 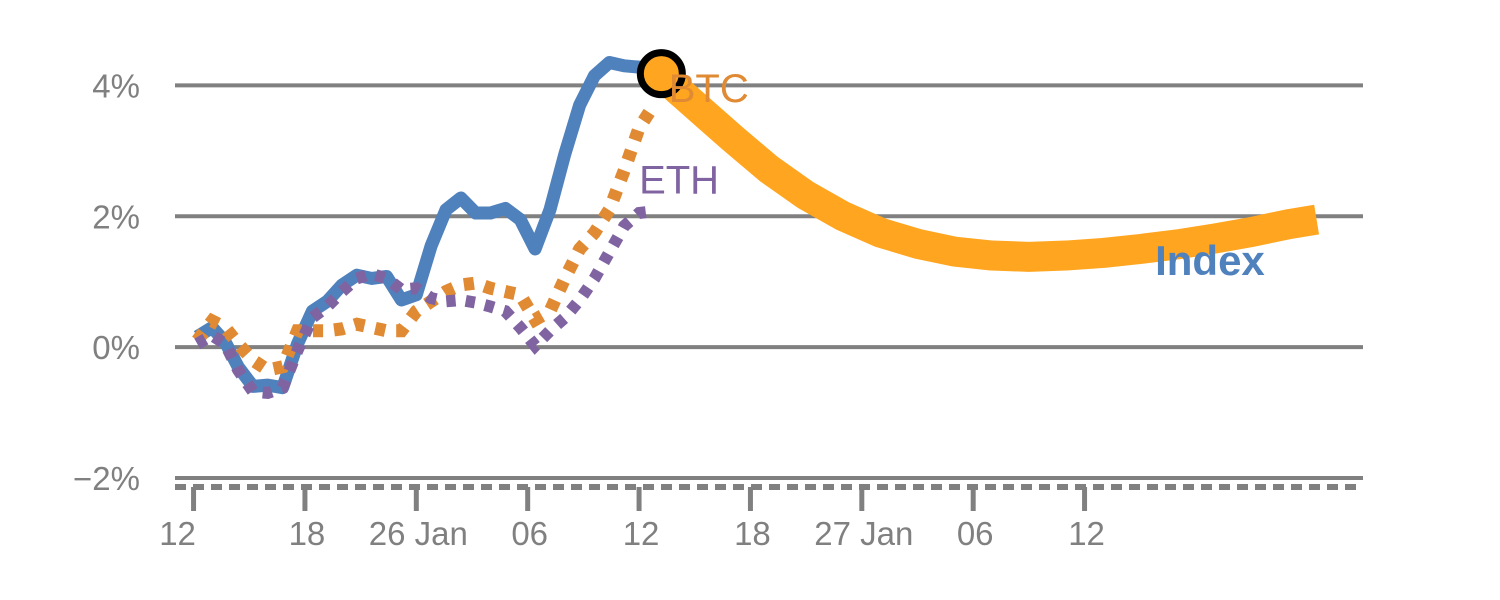 What do you see at coordinates (425, 302) in the screenshot?
I see `series-line-eth` at bounding box center [425, 302].